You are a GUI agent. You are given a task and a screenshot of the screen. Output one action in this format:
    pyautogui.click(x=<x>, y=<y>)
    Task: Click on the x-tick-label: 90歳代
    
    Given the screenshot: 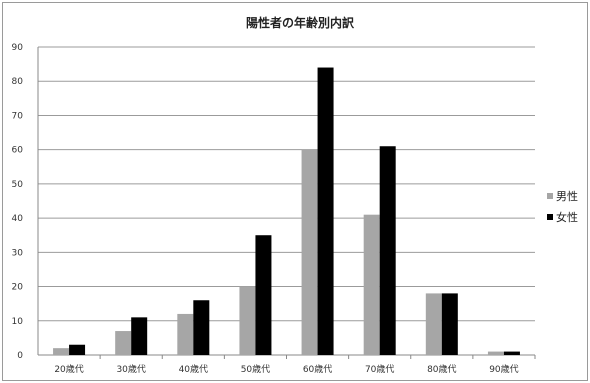 What is the action you would take?
    pyautogui.click(x=503, y=369)
    